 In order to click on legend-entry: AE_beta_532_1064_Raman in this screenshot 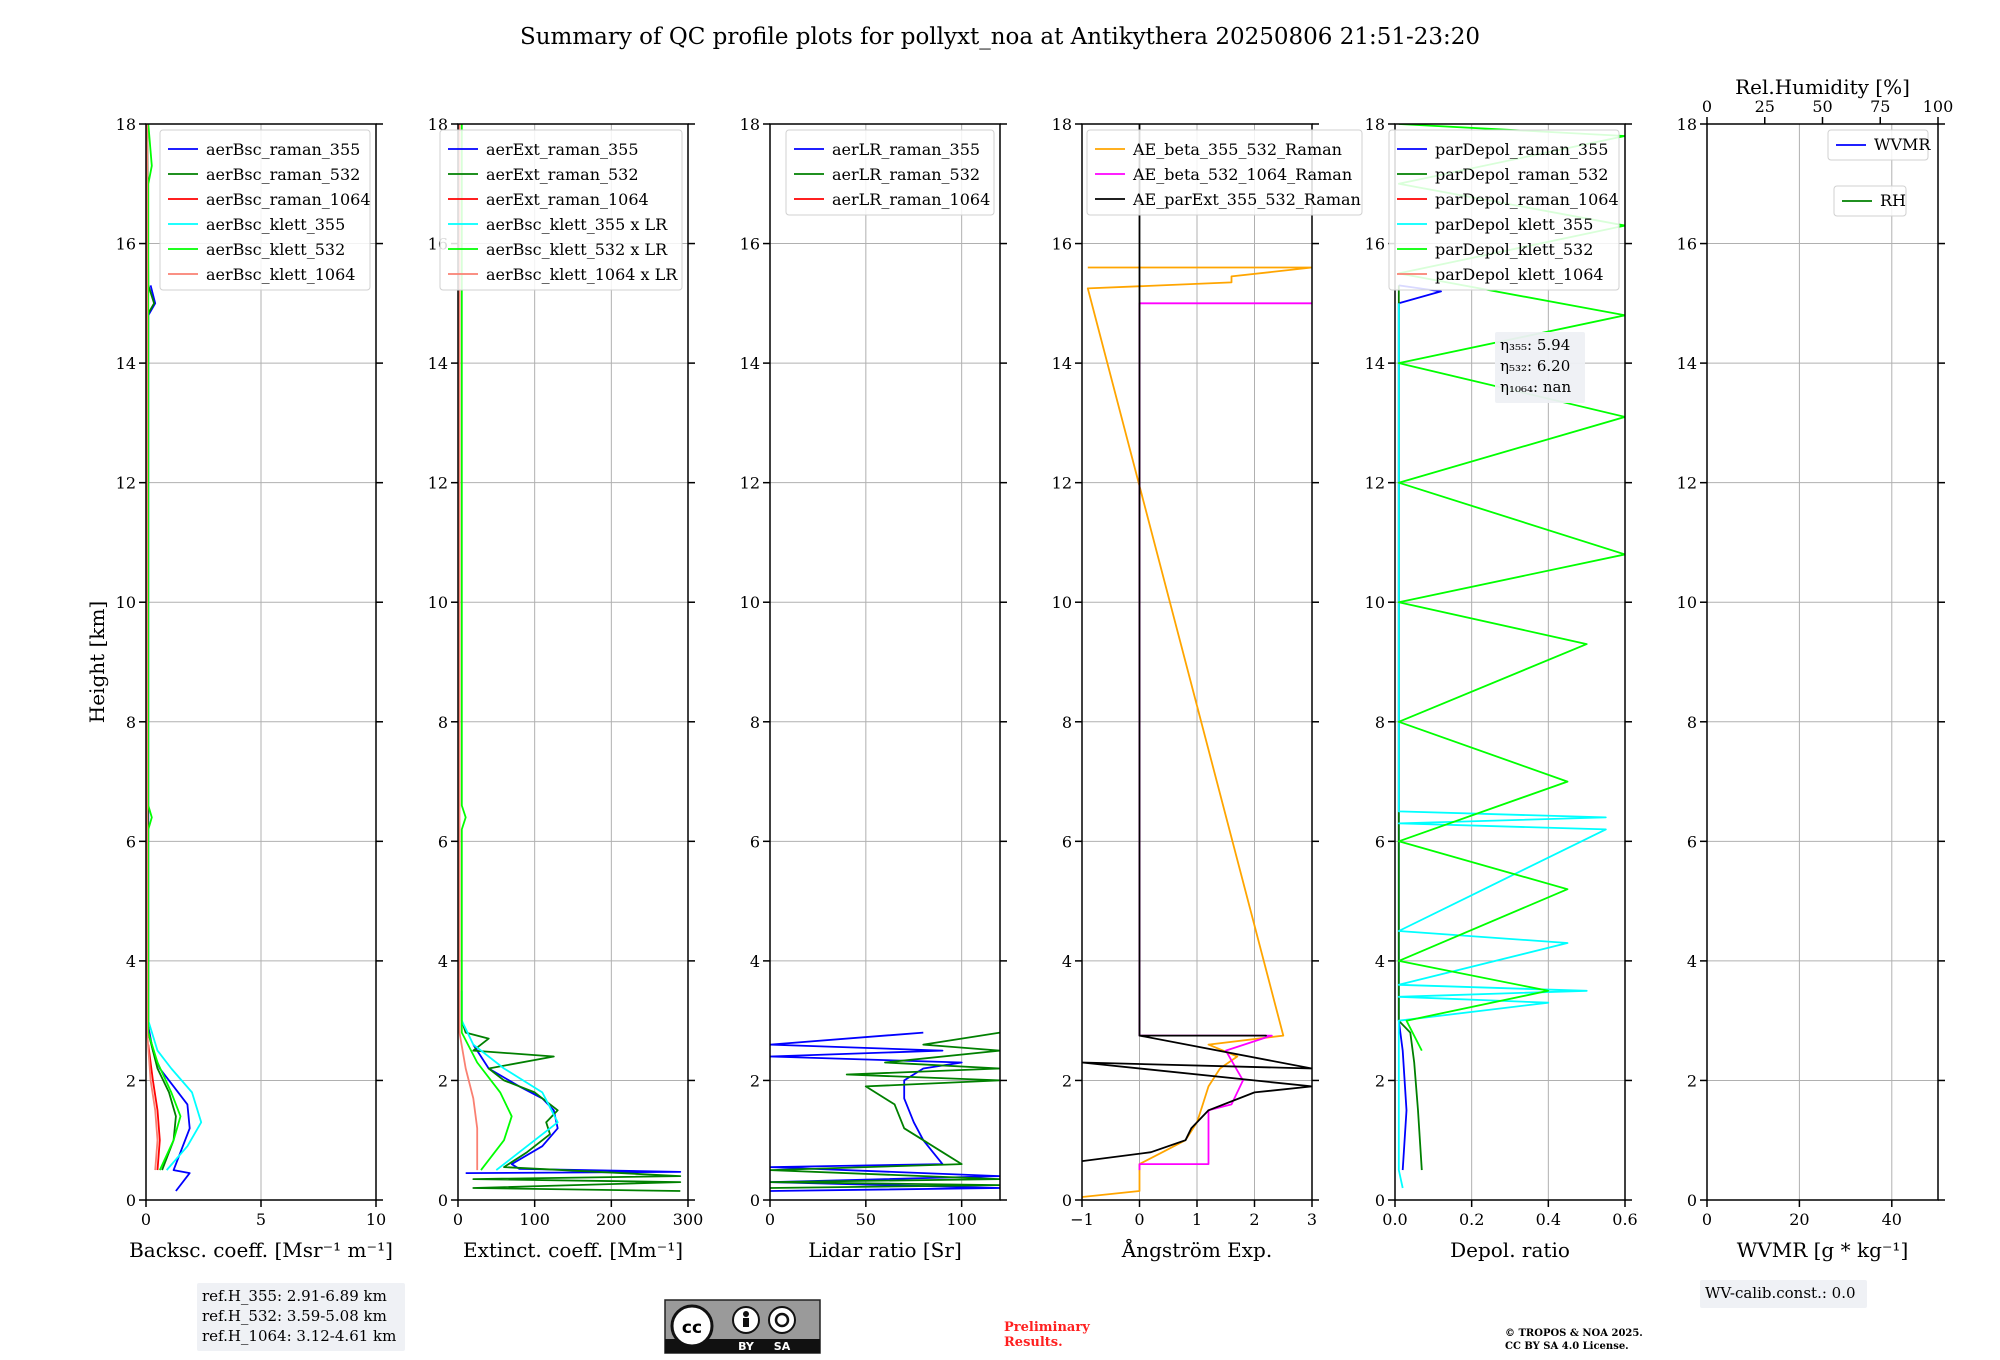, I will do `click(1242, 174)`.